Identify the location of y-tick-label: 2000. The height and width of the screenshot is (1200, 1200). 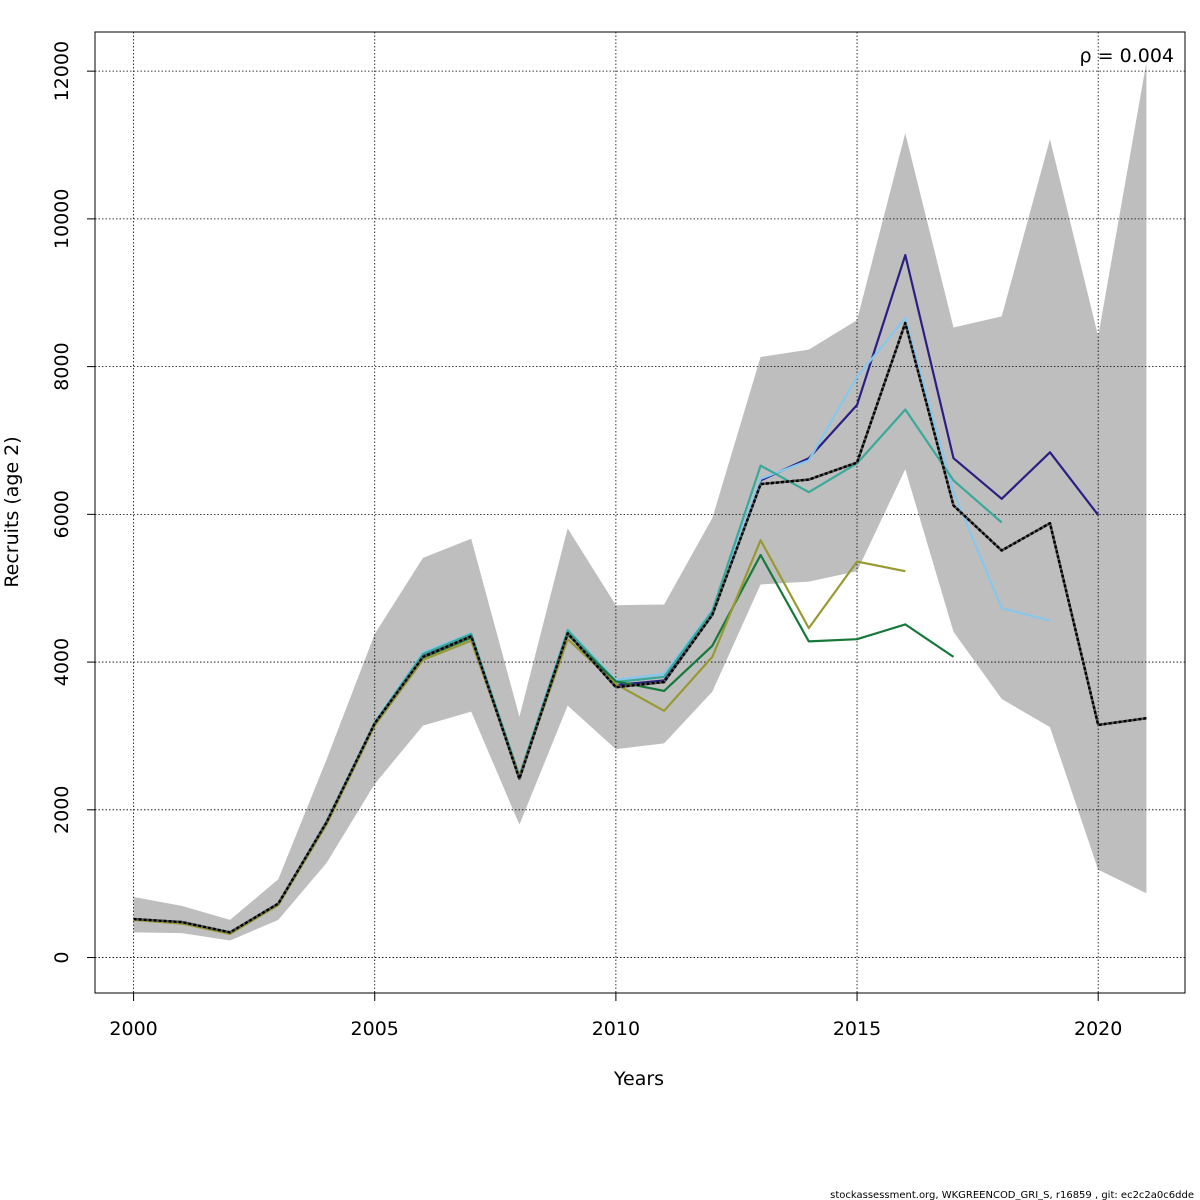
(62, 810).